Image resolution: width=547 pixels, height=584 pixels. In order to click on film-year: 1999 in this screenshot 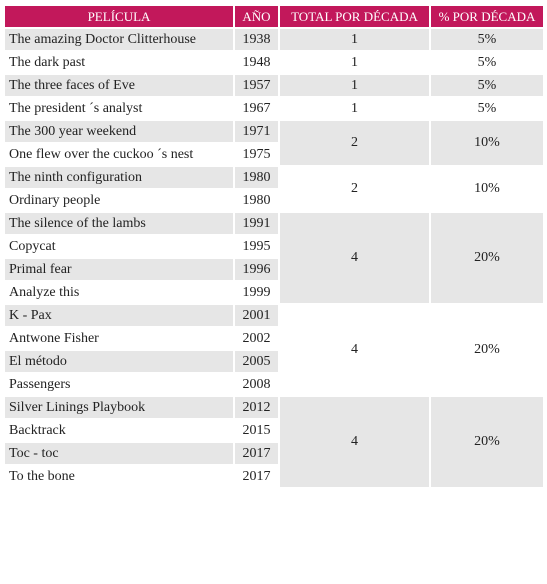, I will do `click(256, 292)`.